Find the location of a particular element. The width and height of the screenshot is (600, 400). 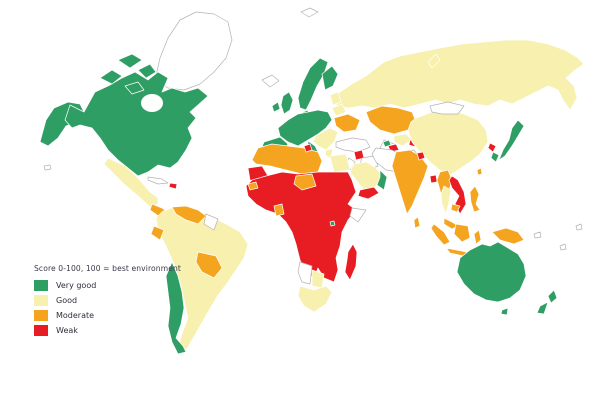

region-new-zealand-north is located at coordinates (552, 296).